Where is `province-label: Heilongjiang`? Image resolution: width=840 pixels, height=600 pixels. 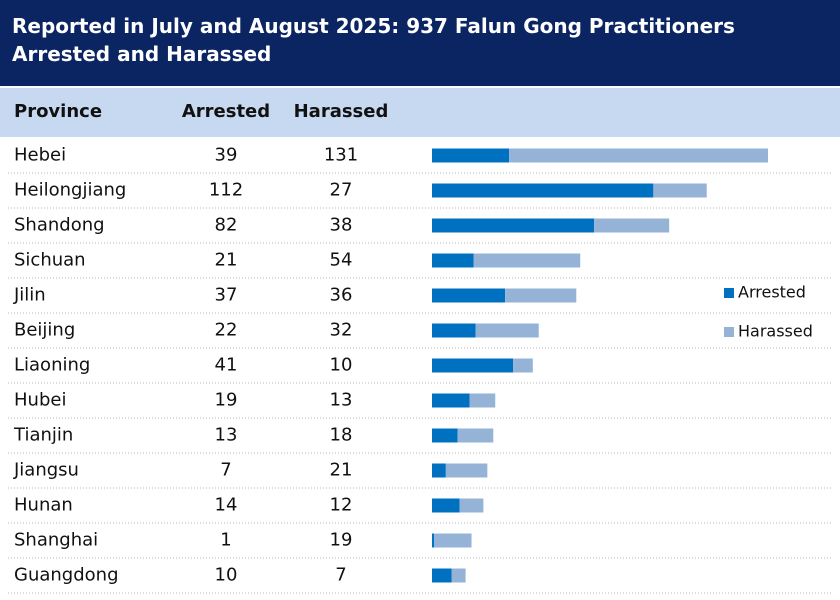
province-label: Heilongjiang is located at coordinates (70, 190).